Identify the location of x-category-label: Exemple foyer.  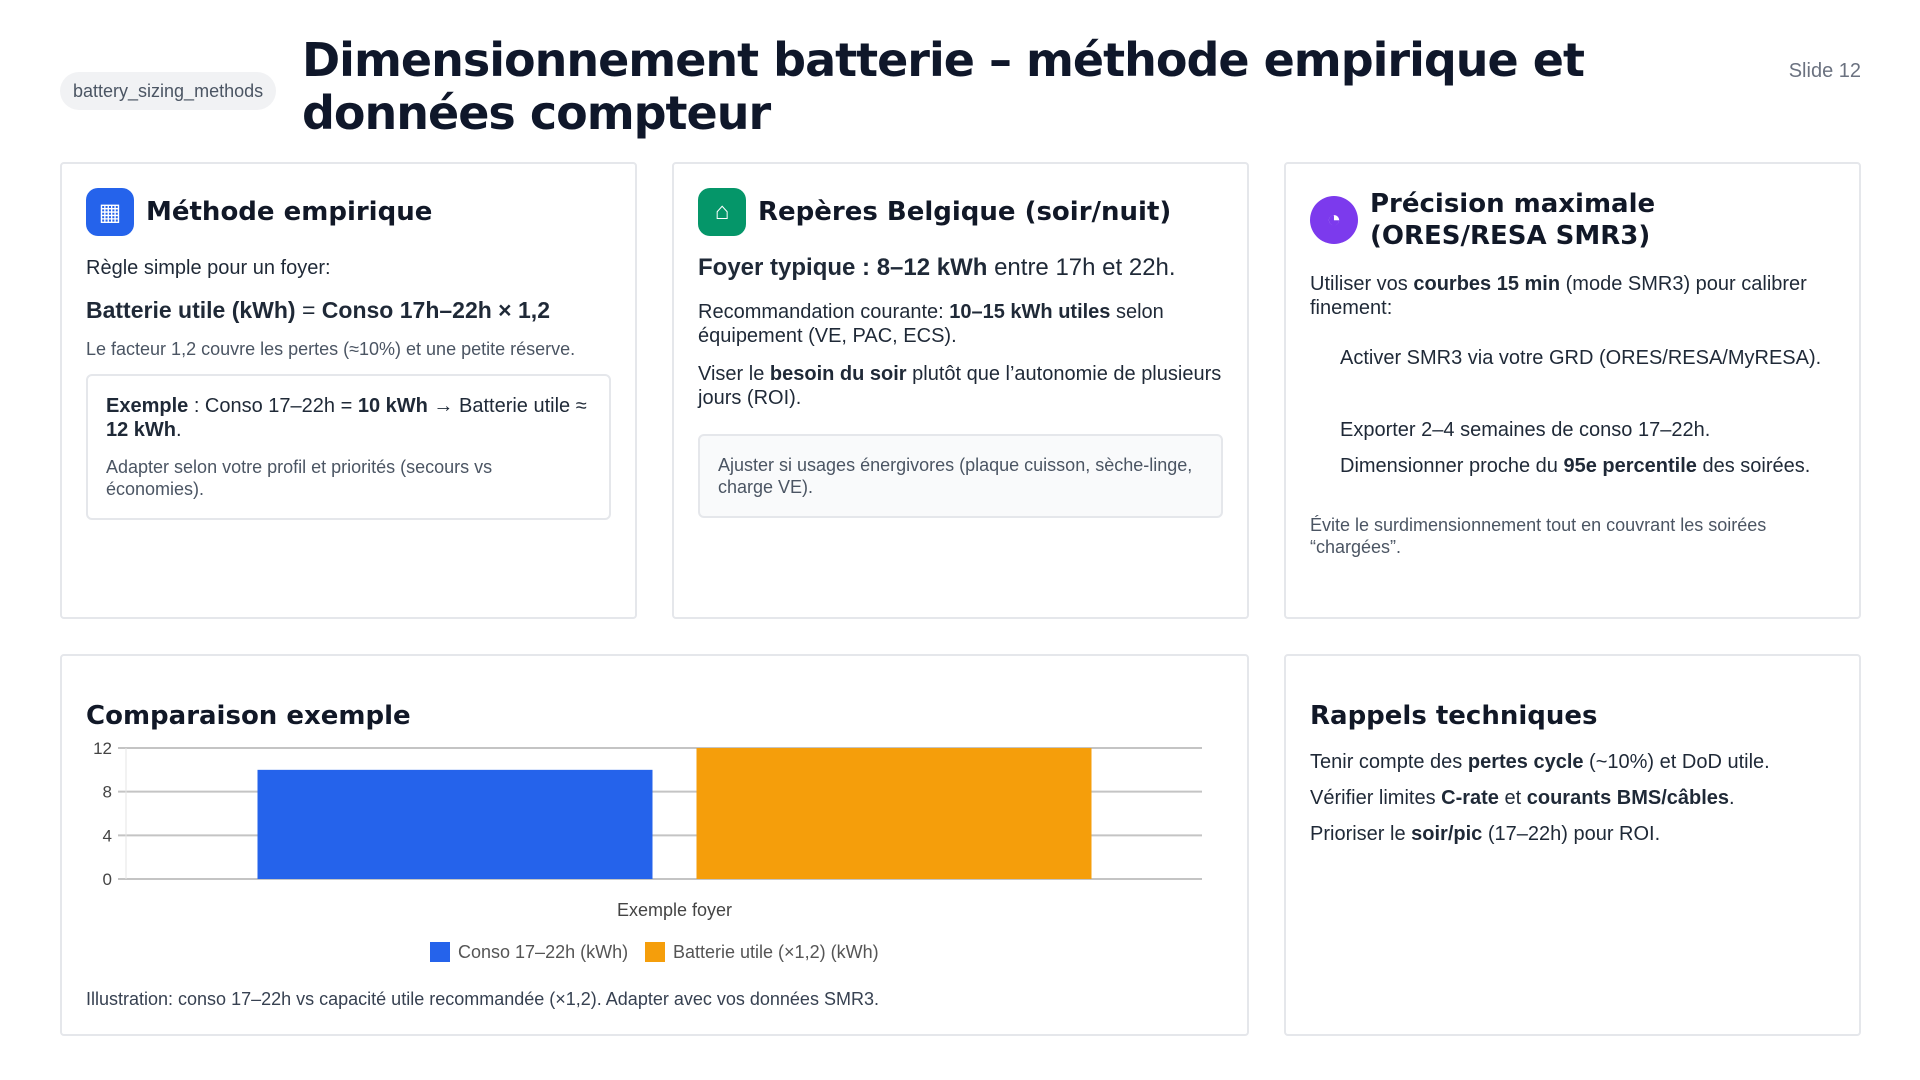
(674, 910).